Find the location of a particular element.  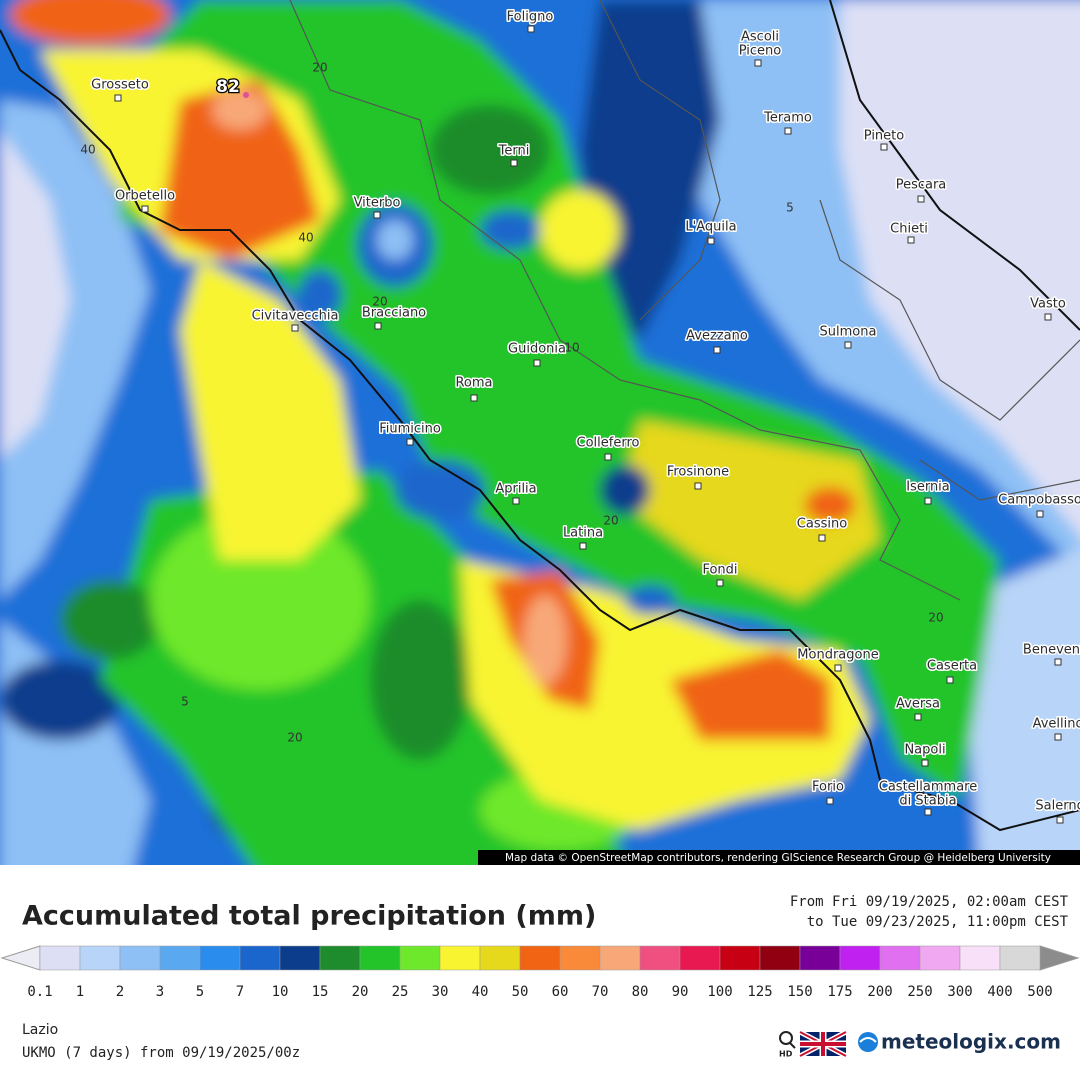

legend-tick-label: 0.1 is located at coordinates (39, 992).